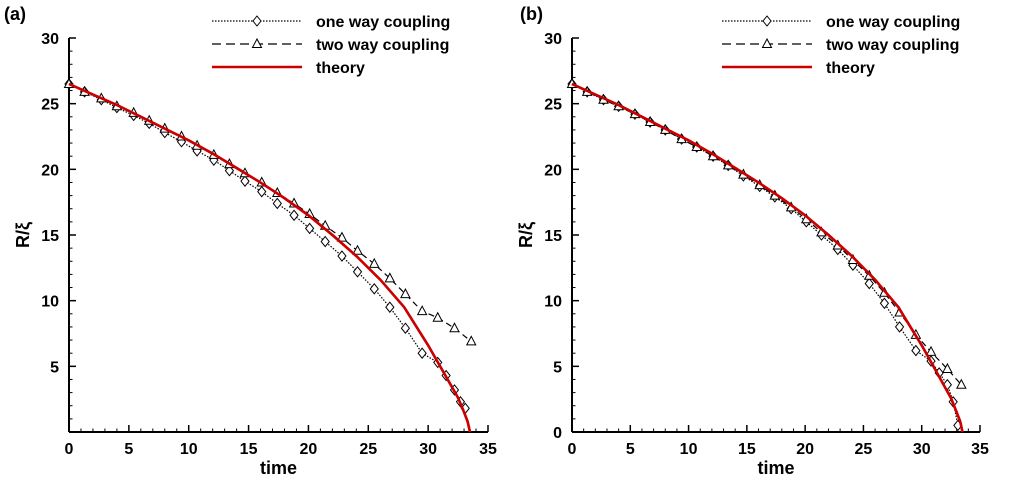 The width and height of the screenshot is (1012, 489). What do you see at coordinates (531, 14) in the screenshot?
I see `panel-label: (b)` at bounding box center [531, 14].